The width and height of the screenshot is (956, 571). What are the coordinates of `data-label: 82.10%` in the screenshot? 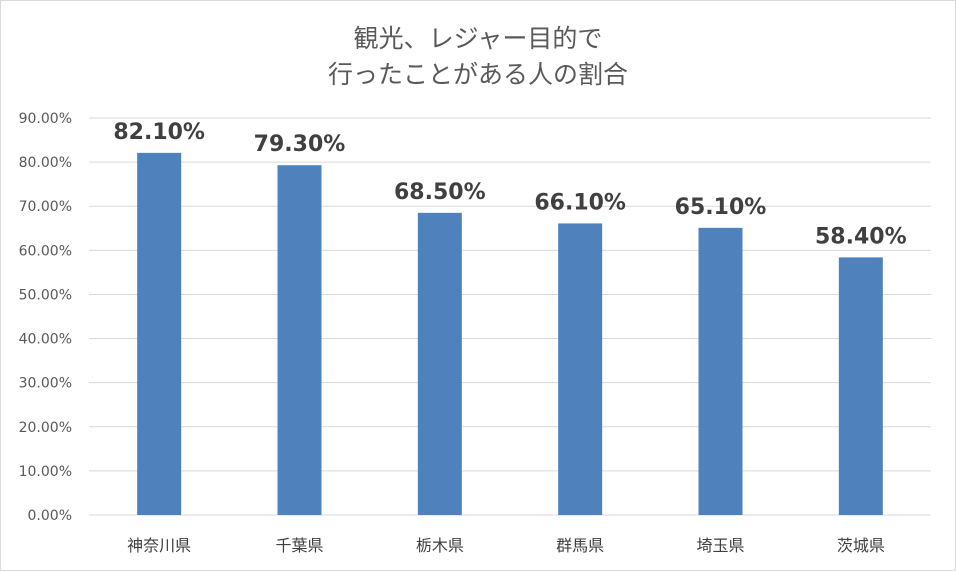 It's located at (159, 132).